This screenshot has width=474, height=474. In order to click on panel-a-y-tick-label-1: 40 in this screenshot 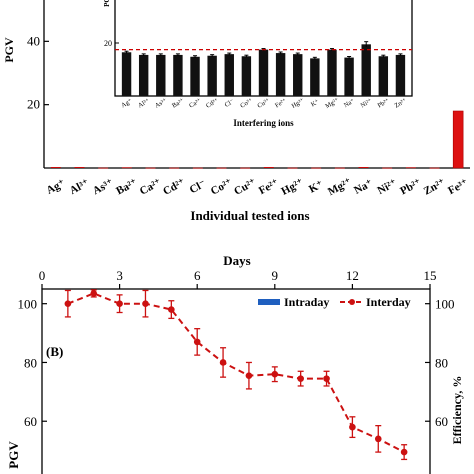, I will do `click(33, 40)`.